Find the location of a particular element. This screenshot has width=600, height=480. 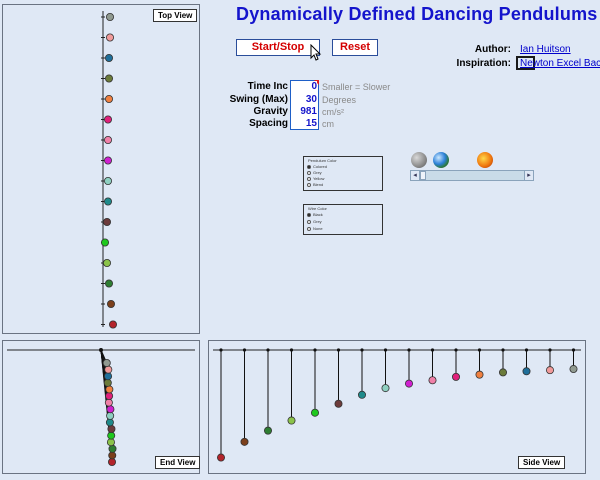

end-view-label: End View is located at coordinates (178, 462).